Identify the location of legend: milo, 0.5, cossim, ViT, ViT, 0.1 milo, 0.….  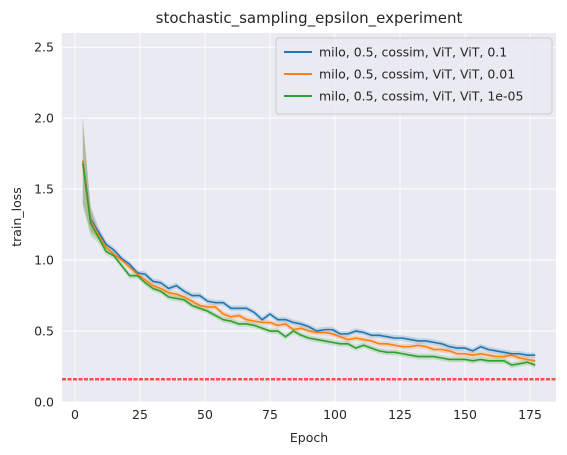
(414, 76).